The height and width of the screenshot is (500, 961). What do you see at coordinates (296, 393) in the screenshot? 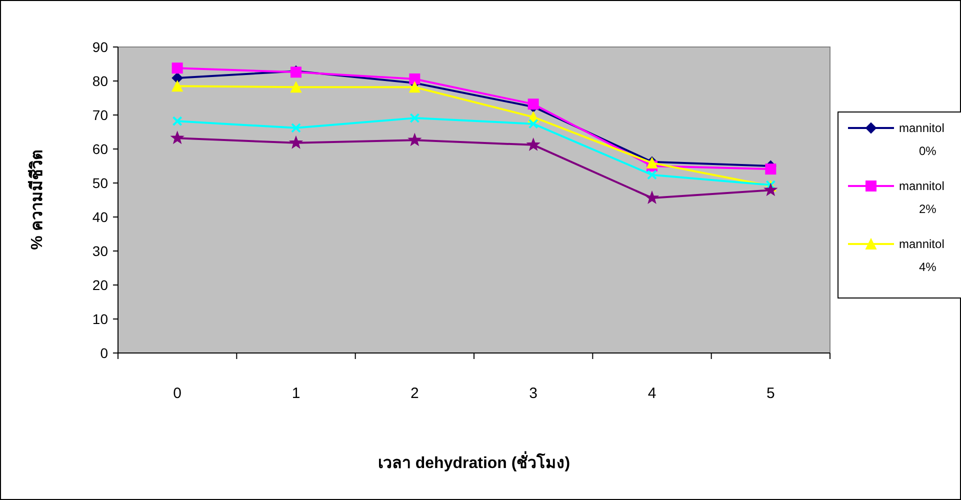
I see `x-tick-label: 1` at bounding box center [296, 393].